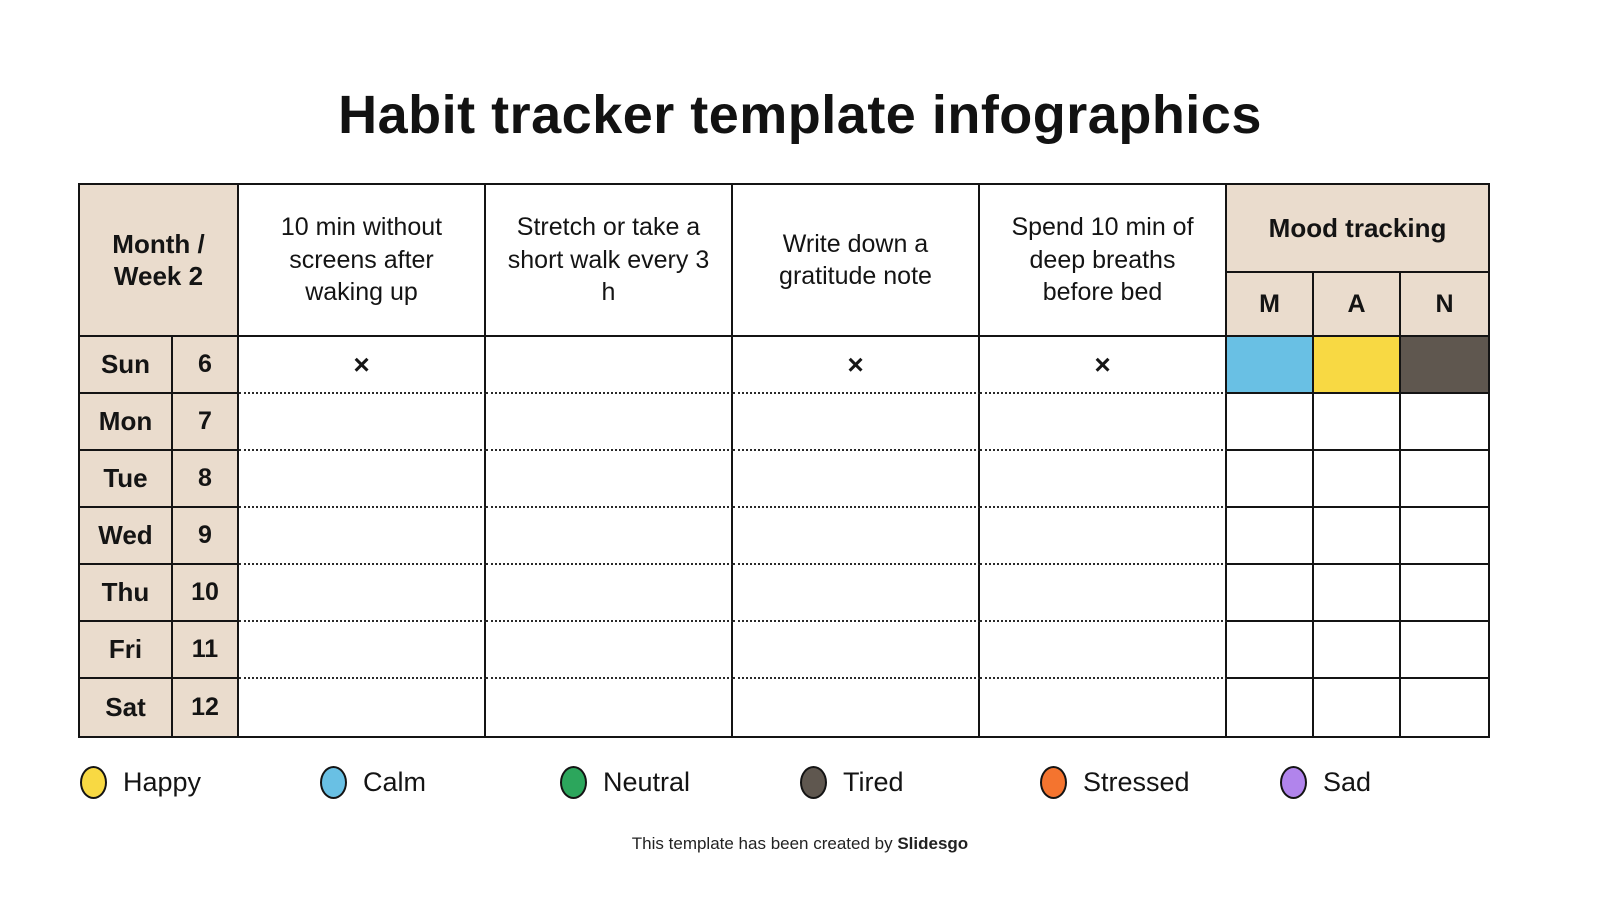 The image size is (1600, 900). Describe the element at coordinates (1357, 305) in the screenshot. I see `mood-subheader-afternoon: A` at that location.